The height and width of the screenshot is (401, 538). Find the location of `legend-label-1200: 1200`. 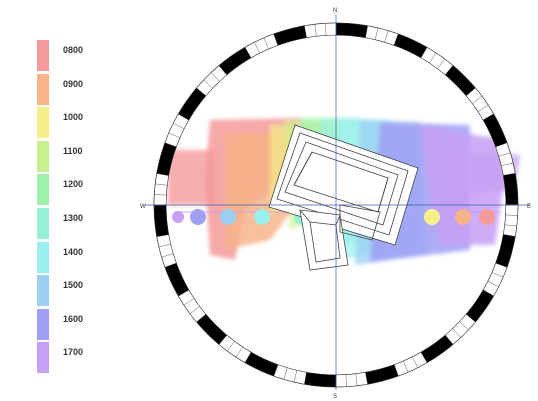

legend-label-1200: 1200 is located at coordinates (73, 184).